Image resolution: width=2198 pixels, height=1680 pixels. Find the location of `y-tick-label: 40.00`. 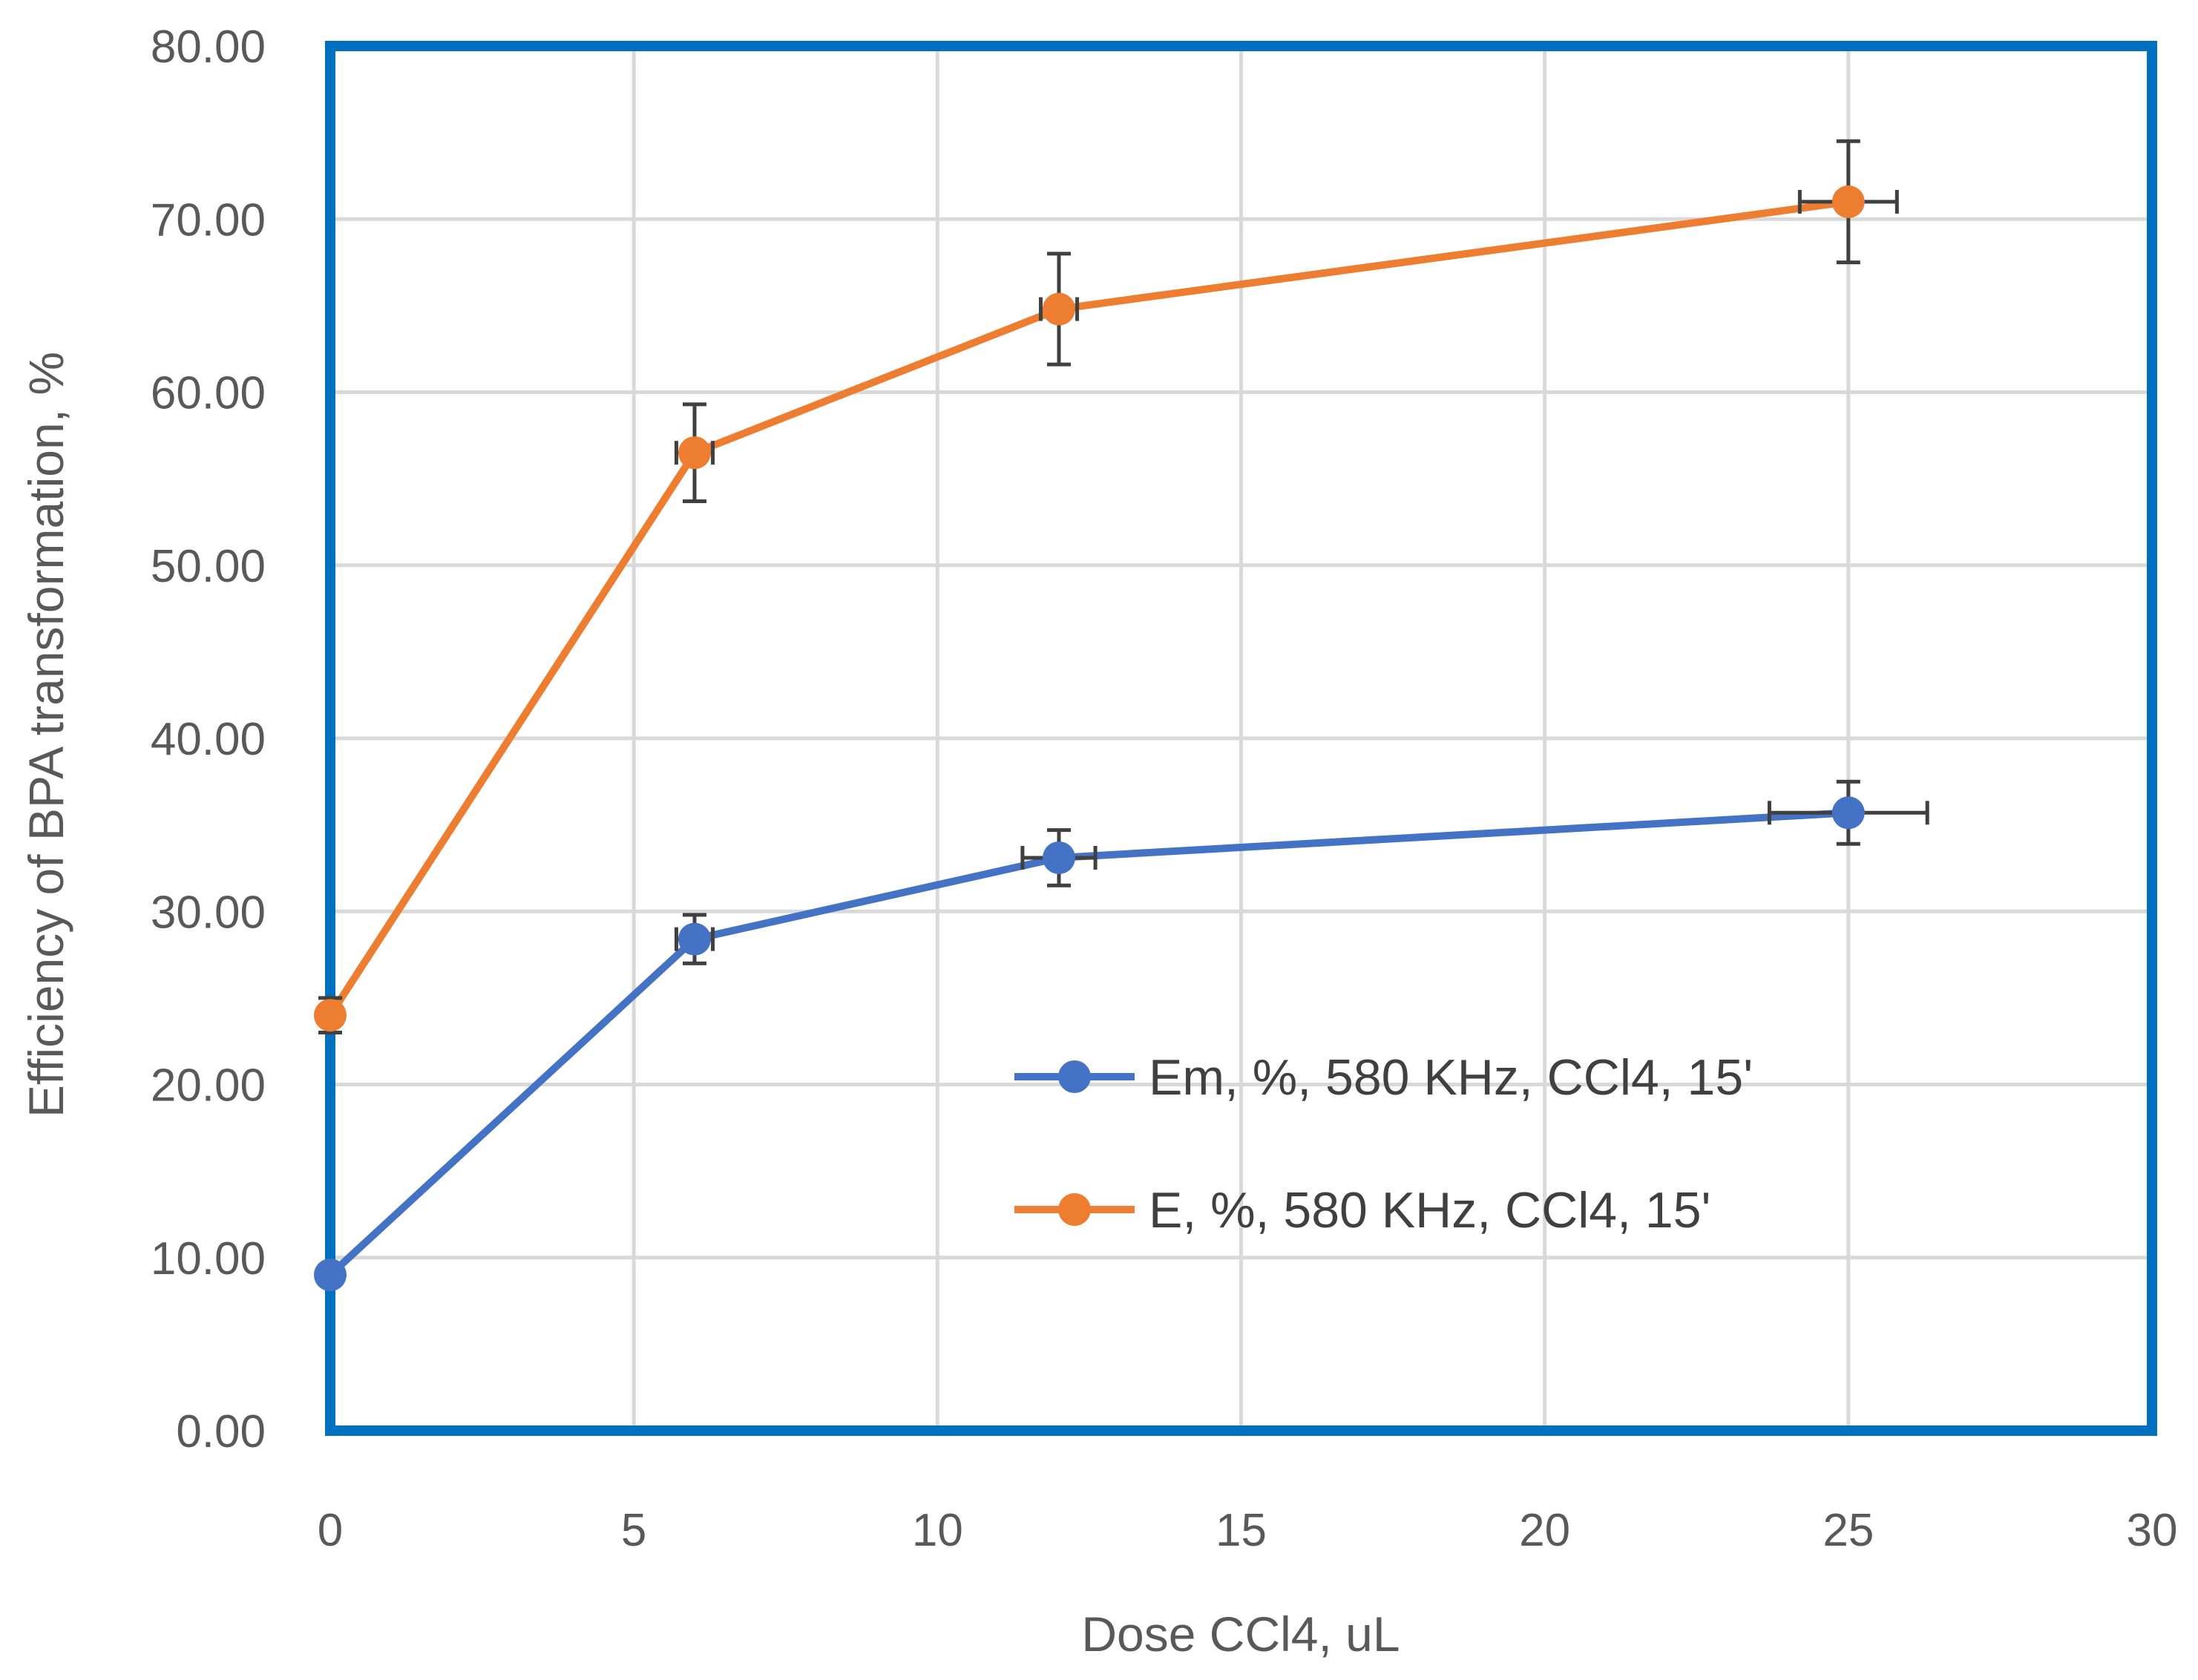

y-tick-label: 40.00 is located at coordinates (209, 740).